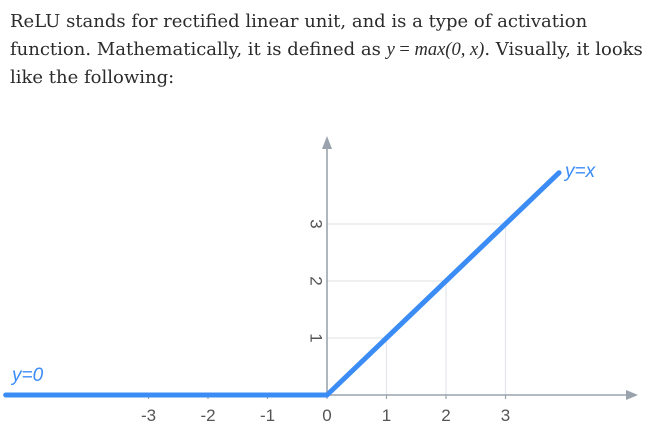 The image size is (668, 447). What do you see at coordinates (207, 415) in the screenshot?
I see `x-tick-label: -2` at bounding box center [207, 415].